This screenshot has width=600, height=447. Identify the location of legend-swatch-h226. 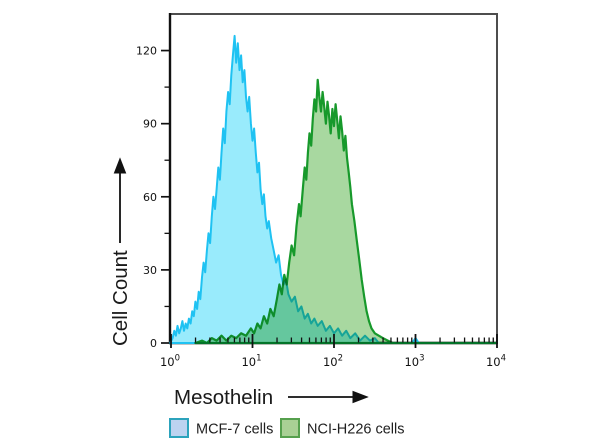
(290, 428).